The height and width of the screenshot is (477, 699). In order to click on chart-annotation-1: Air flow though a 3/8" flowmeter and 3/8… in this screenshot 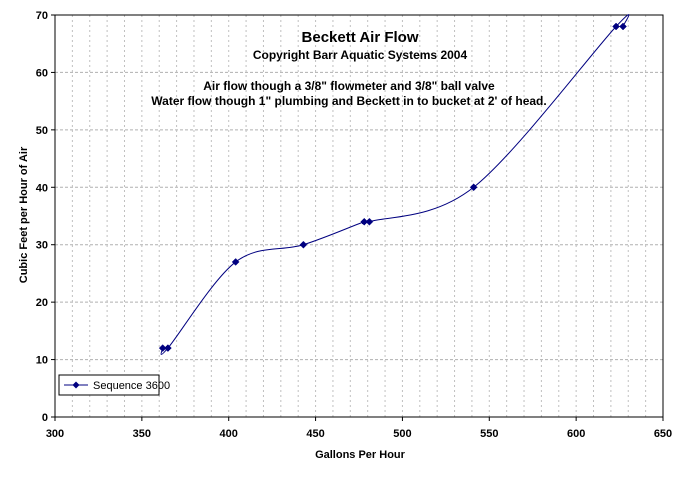, I will do `click(349, 86)`.